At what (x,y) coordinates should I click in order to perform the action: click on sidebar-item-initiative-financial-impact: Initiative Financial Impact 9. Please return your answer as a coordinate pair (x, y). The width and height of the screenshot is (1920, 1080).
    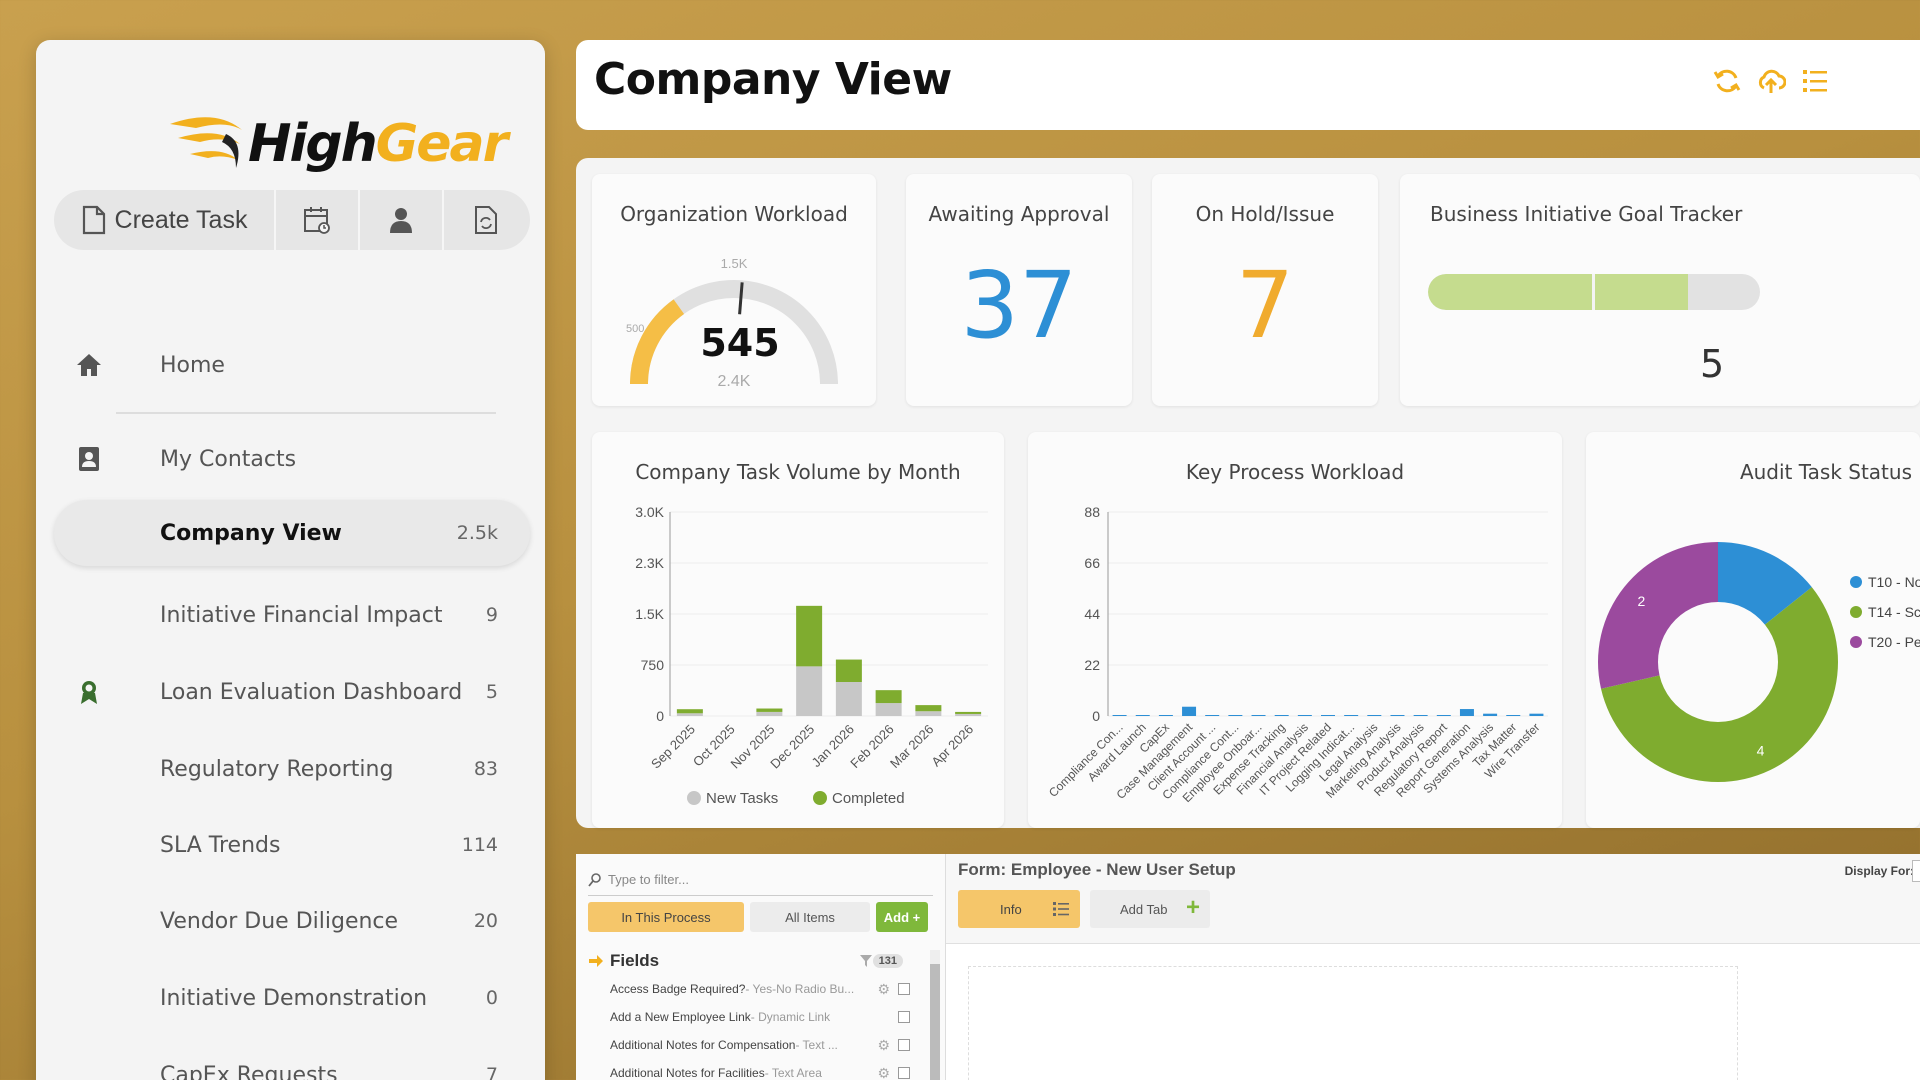
    Looking at the image, I should click on (292, 615).